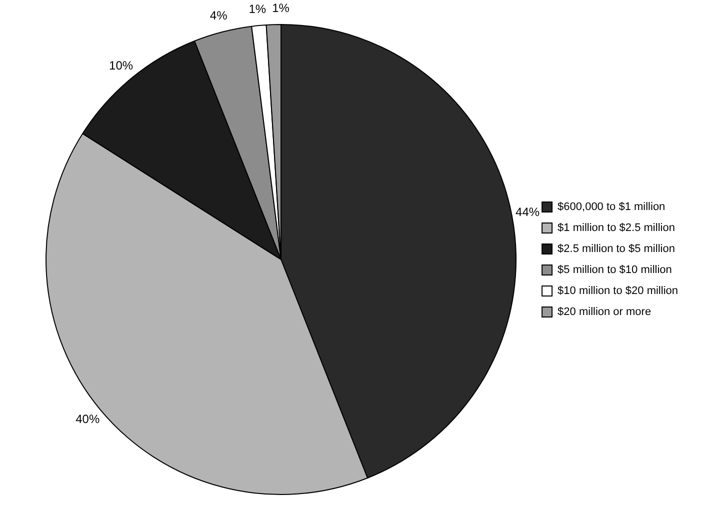 This screenshot has height=519, width=728. I want to click on legend-label: $2.5 million to $5 million, so click(616, 249).